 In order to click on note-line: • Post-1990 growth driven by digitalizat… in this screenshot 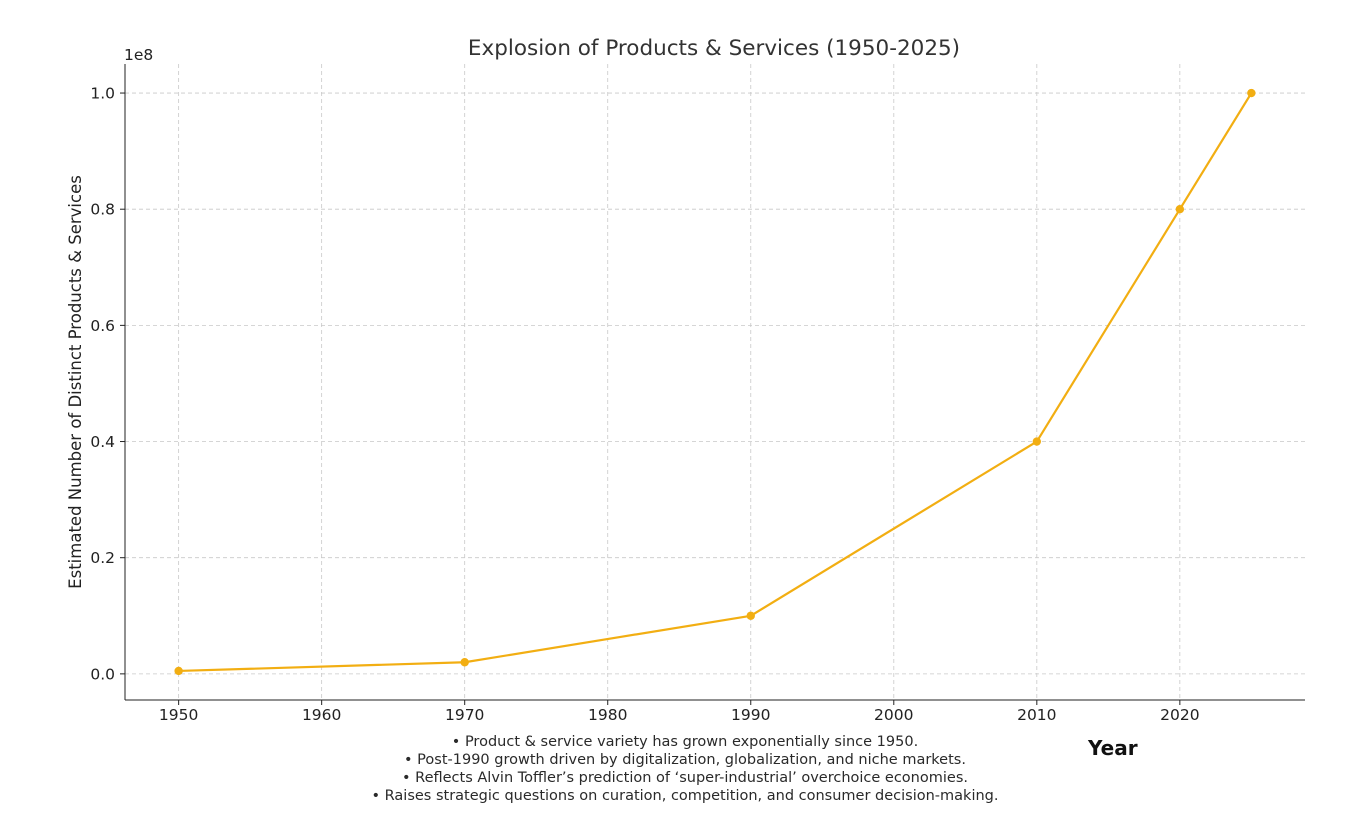, I will do `click(685, 760)`.